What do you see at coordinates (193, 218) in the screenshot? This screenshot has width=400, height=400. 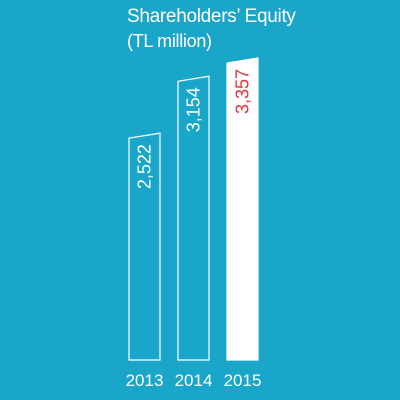 I see `bar-2014` at bounding box center [193, 218].